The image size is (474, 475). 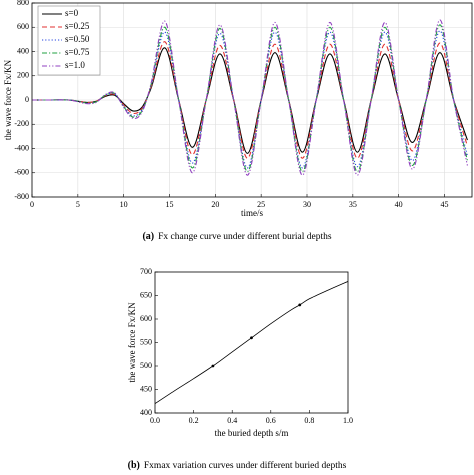 What do you see at coordinates (146, 341) in the screenshot?
I see `y-tick-label: 550` at bounding box center [146, 341].